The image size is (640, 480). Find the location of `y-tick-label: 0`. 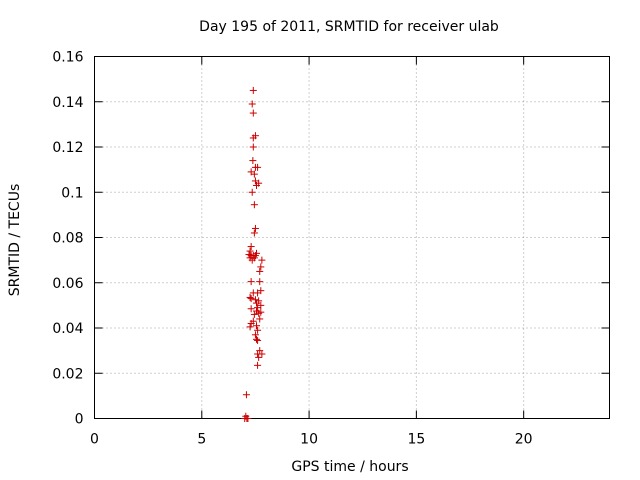

y-tick-label: 0 is located at coordinates (79, 420).